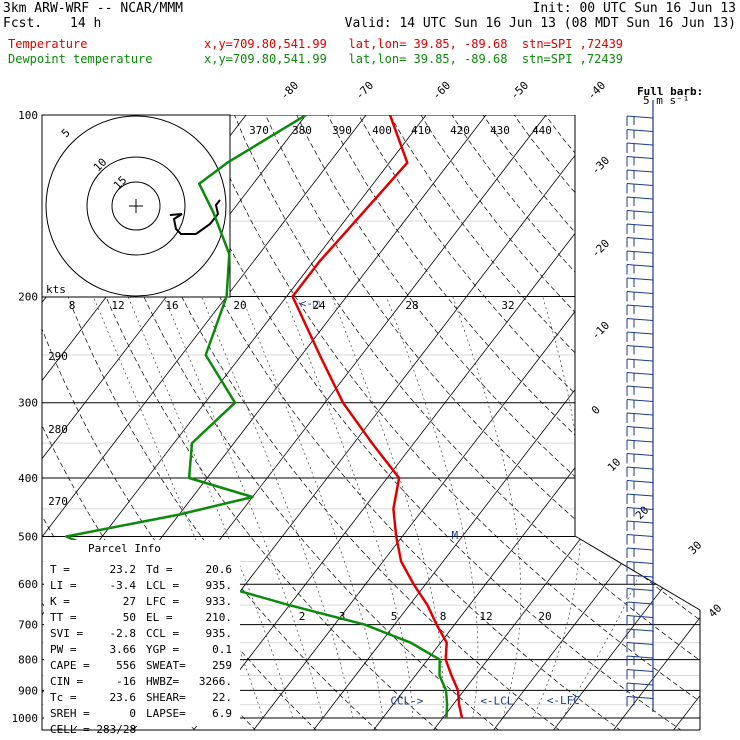 This screenshot has width=740, height=740. What do you see at coordinates (319, 305) in the screenshot?
I see `mixing-ratio-label: 24` at bounding box center [319, 305].